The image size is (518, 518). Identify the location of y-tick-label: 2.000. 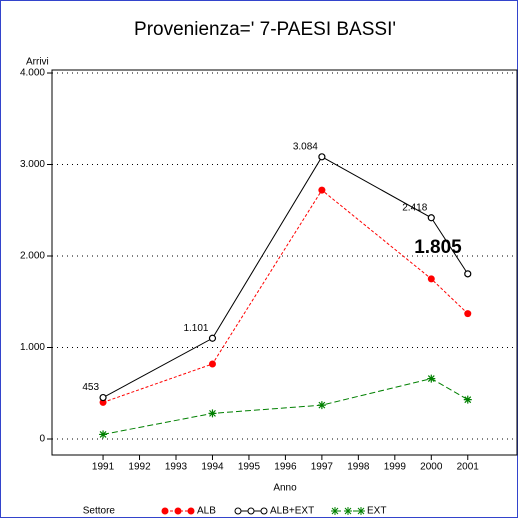
(32, 256).